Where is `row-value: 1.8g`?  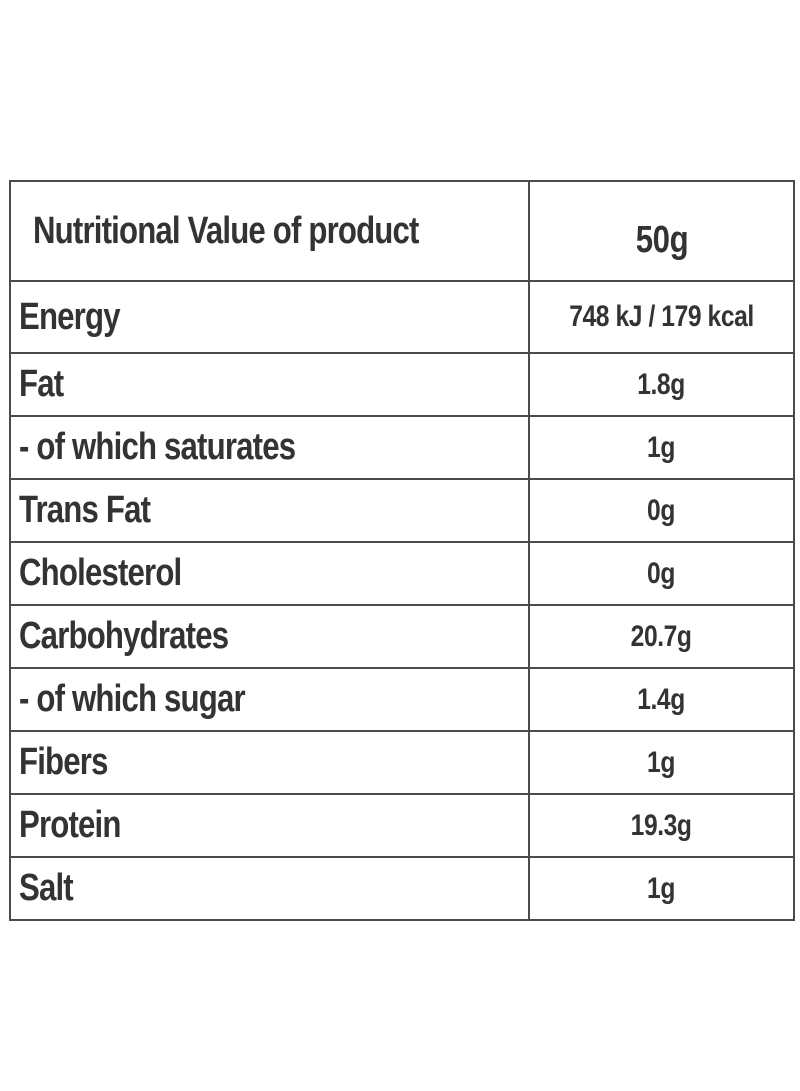 row-value: 1.8g is located at coordinates (661, 384).